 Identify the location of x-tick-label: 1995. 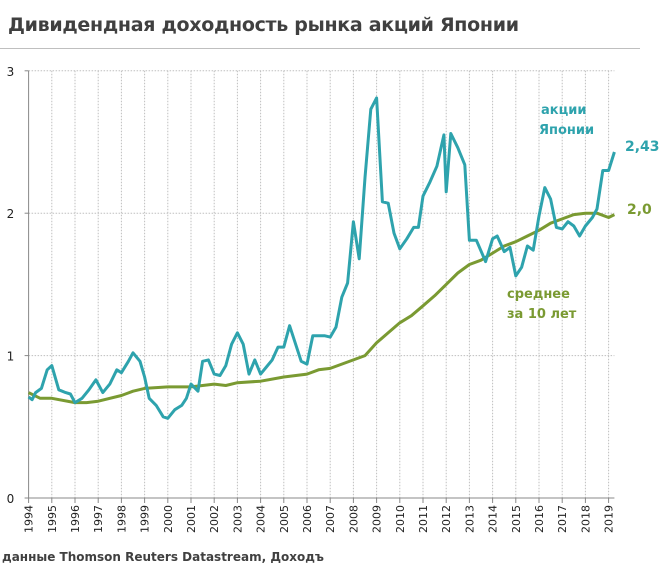
(52, 519).